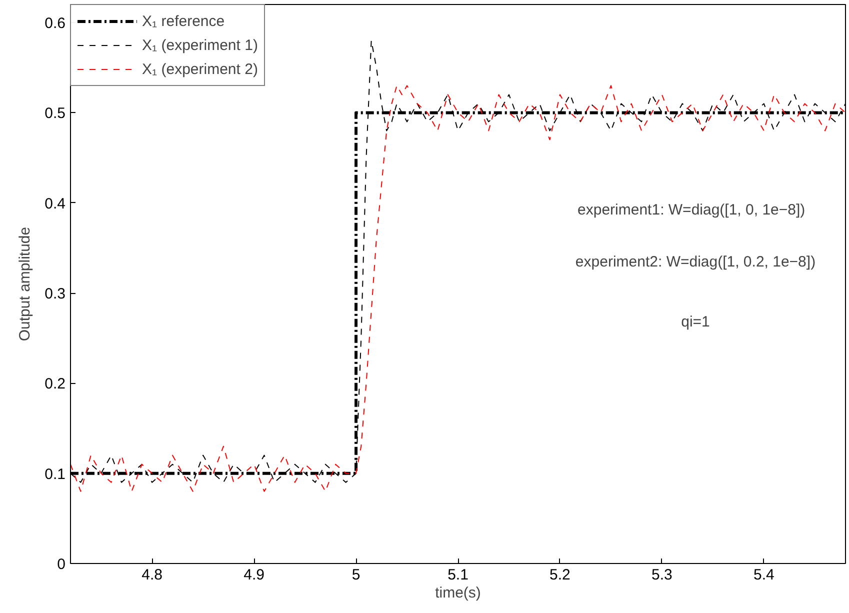 Image resolution: width=849 pixels, height=613 pixels. I want to click on annotation: qi=1, so click(695, 322).